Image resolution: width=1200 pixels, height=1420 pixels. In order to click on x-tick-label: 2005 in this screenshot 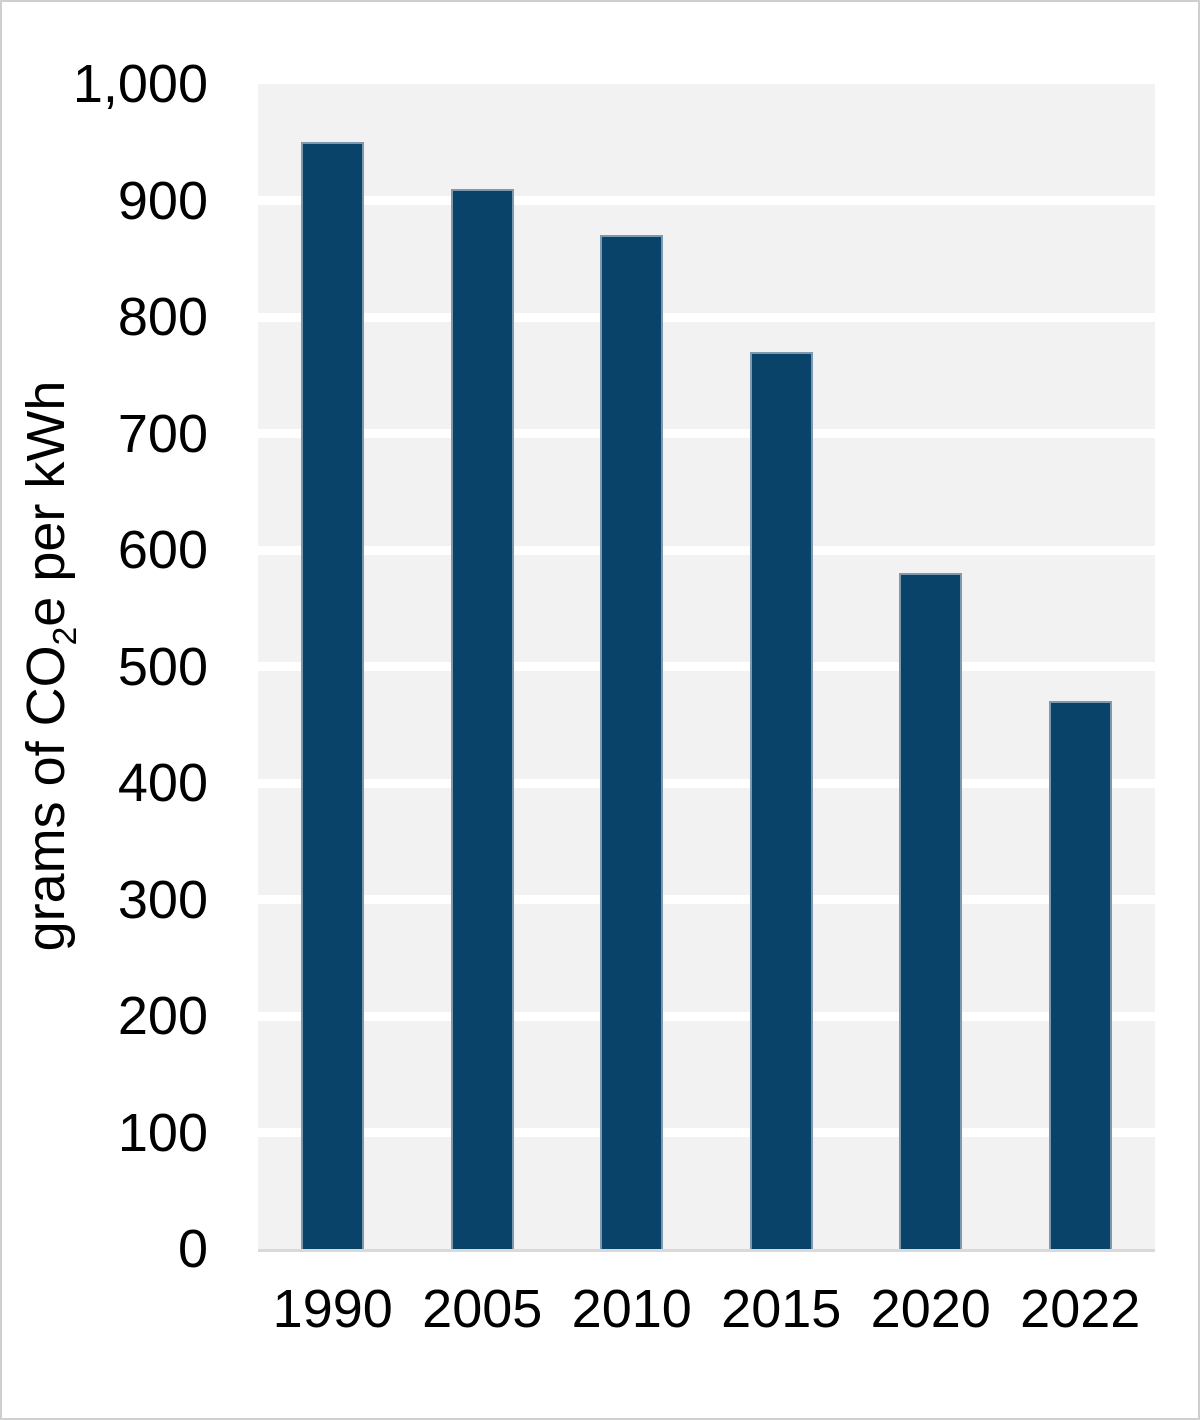, I will do `click(482, 1309)`.